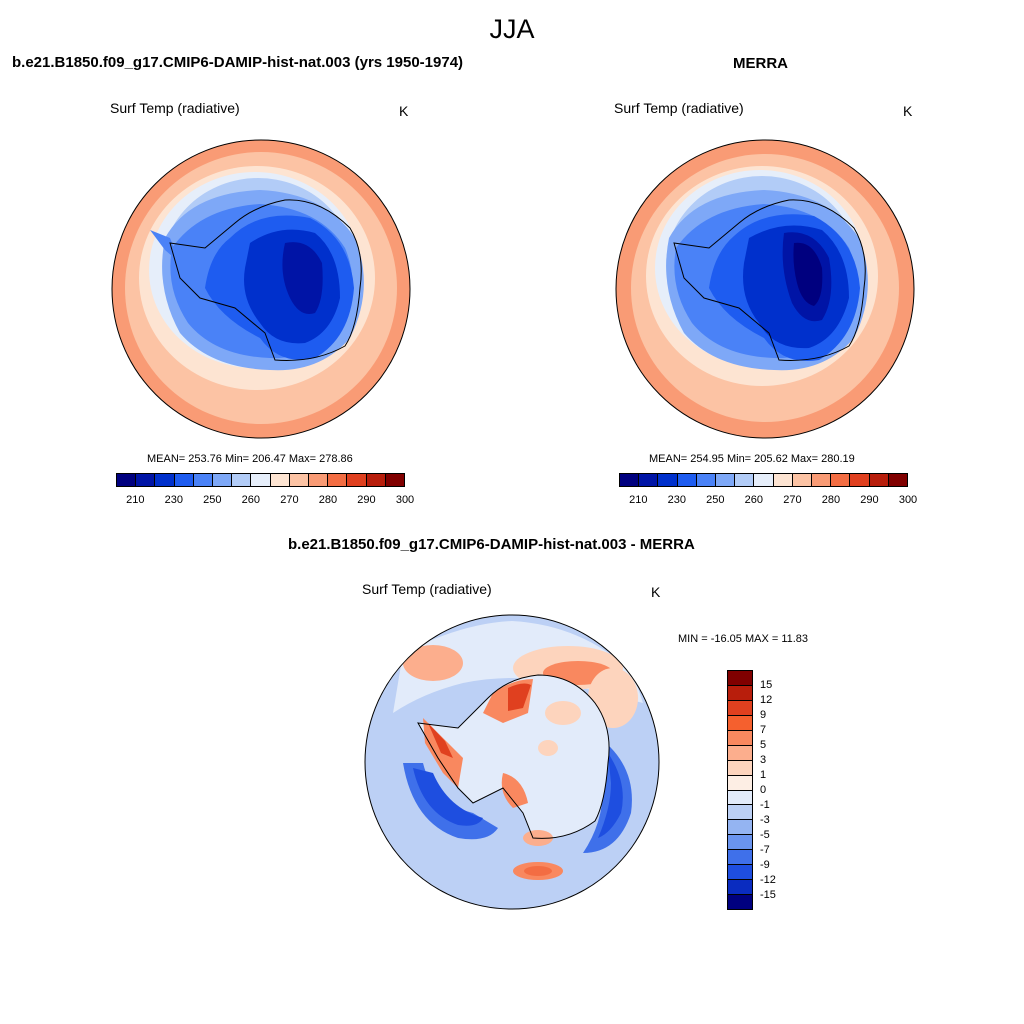  What do you see at coordinates (765, 850) in the screenshot?
I see `colorbar-tick-label: -7` at bounding box center [765, 850].